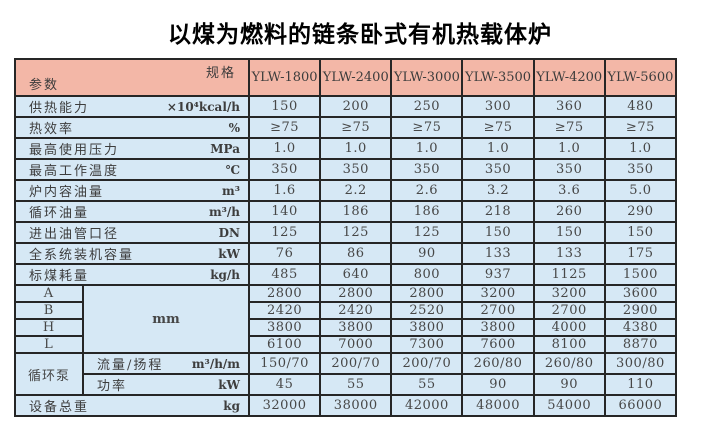 This screenshot has height=430, width=720. Describe the element at coordinates (132, 274) in the screenshot. I see `row-label-cell: 标煤耗量 kg/h` at that location.